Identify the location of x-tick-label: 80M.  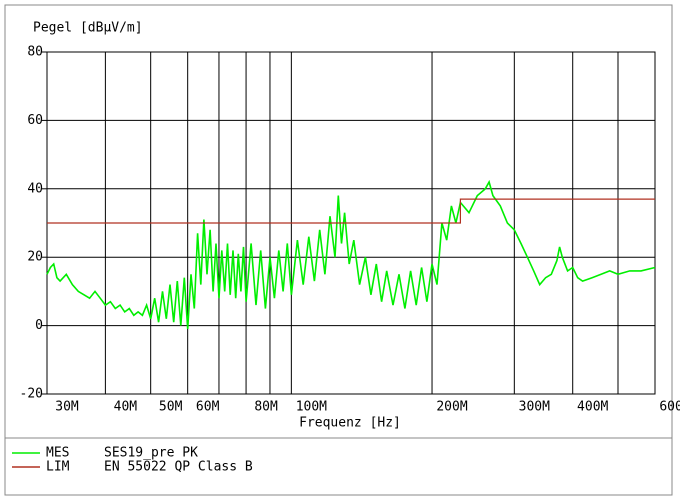
(266, 407).